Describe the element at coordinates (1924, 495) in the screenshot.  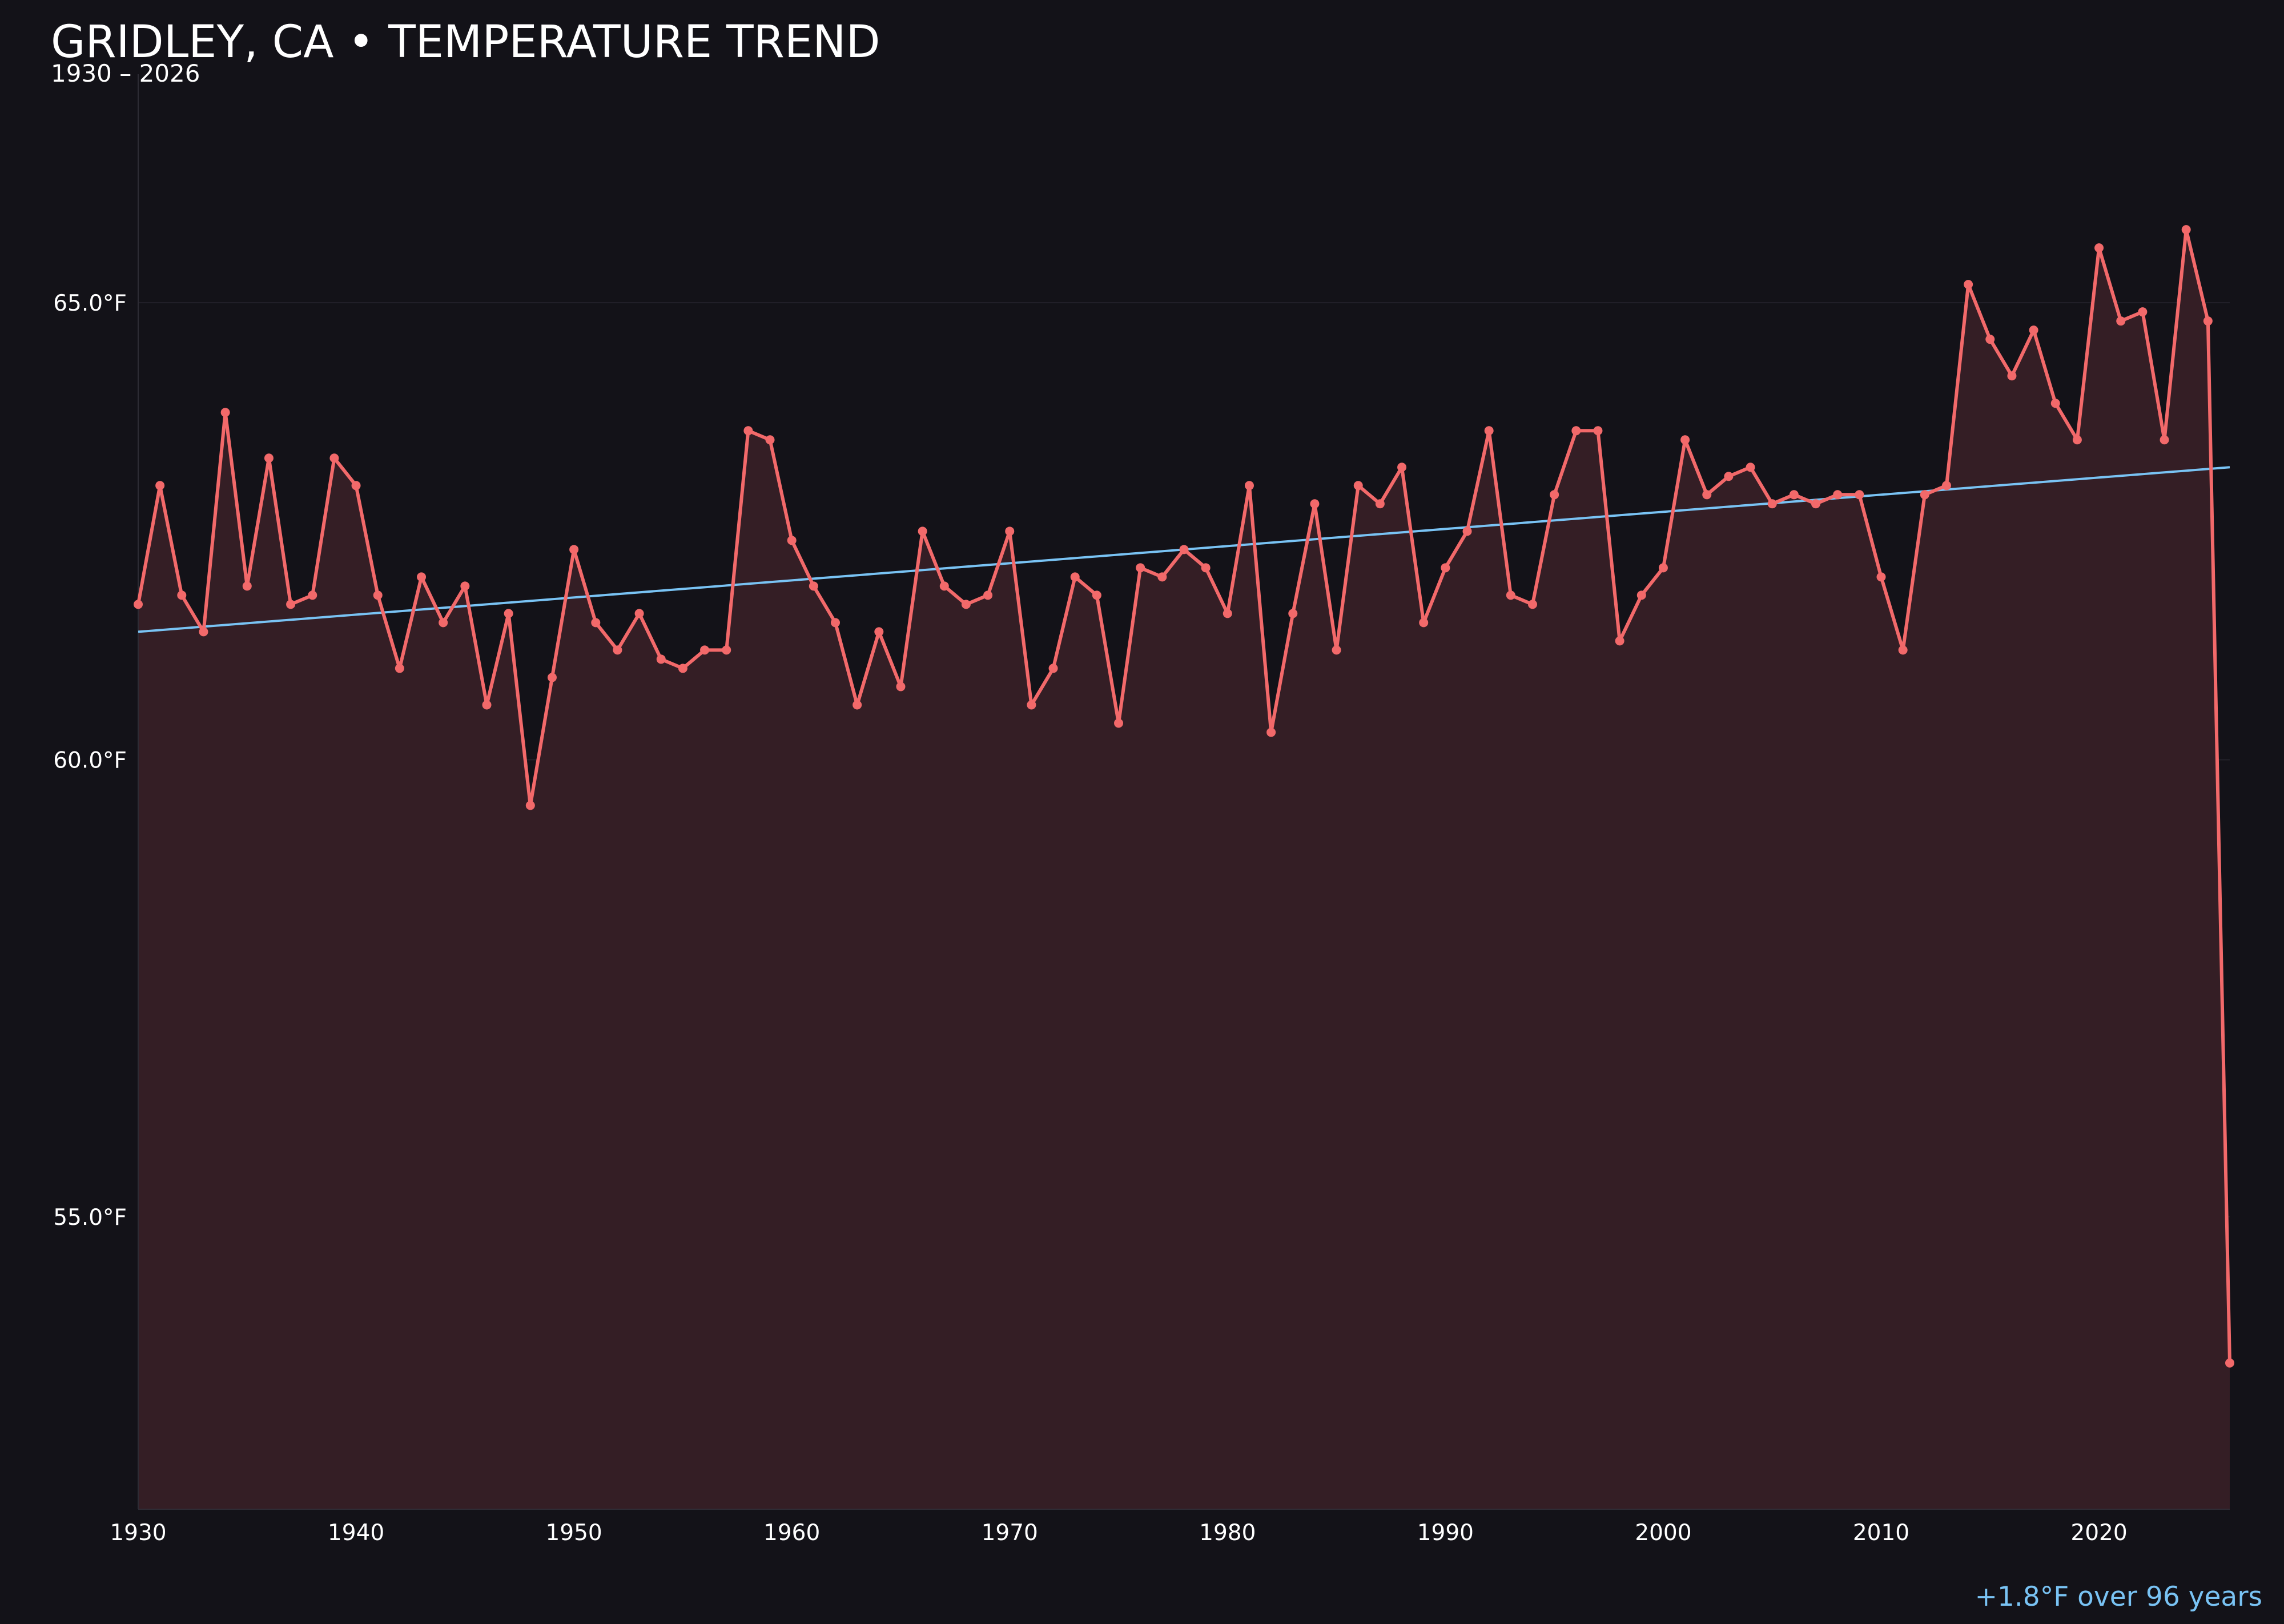
I see `data-point-2012` at that location.